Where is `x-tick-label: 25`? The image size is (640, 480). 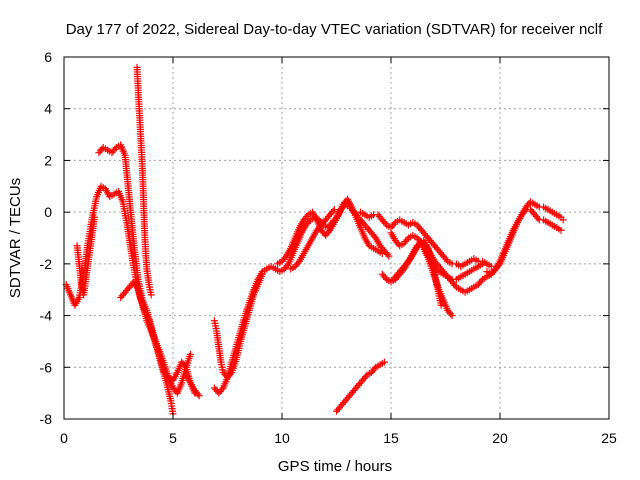 x-tick-label: 25 is located at coordinates (609, 438).